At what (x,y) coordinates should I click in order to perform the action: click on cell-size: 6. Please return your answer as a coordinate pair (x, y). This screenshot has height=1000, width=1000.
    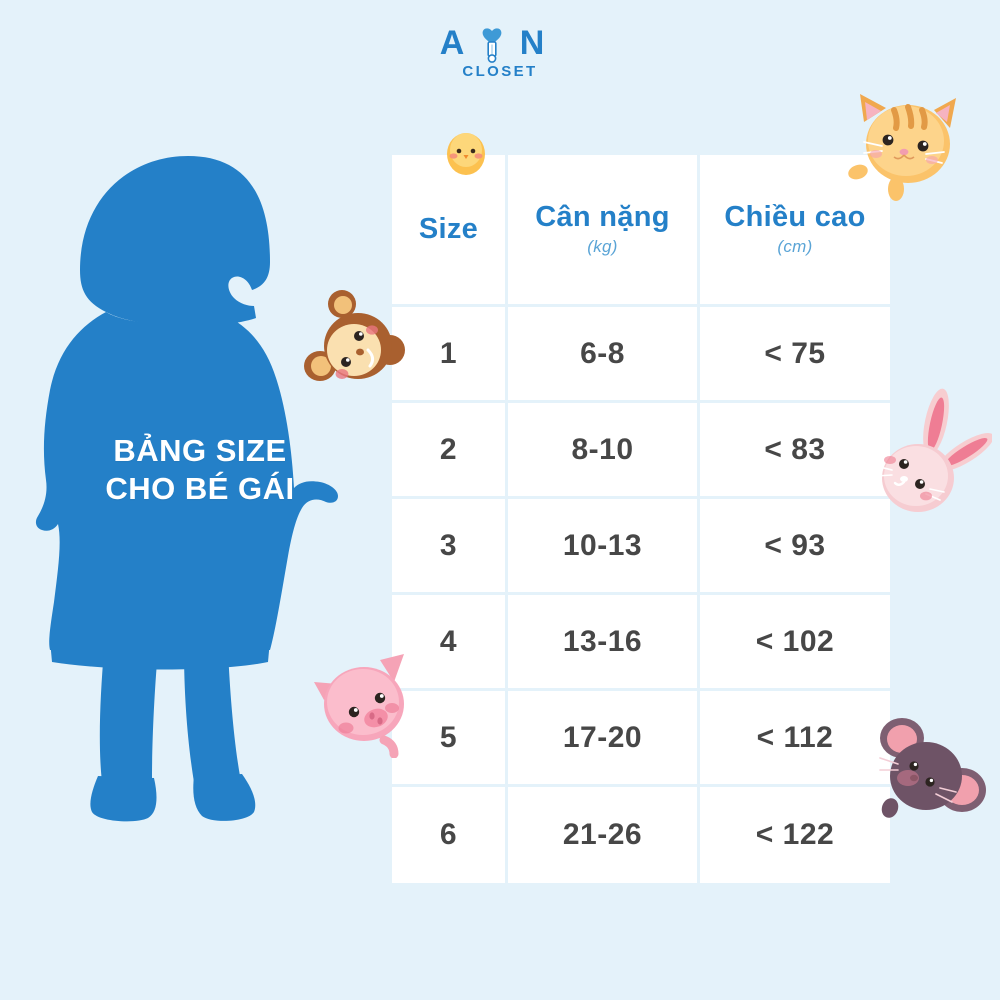
    Looking at the image, I should click on (450, 835).